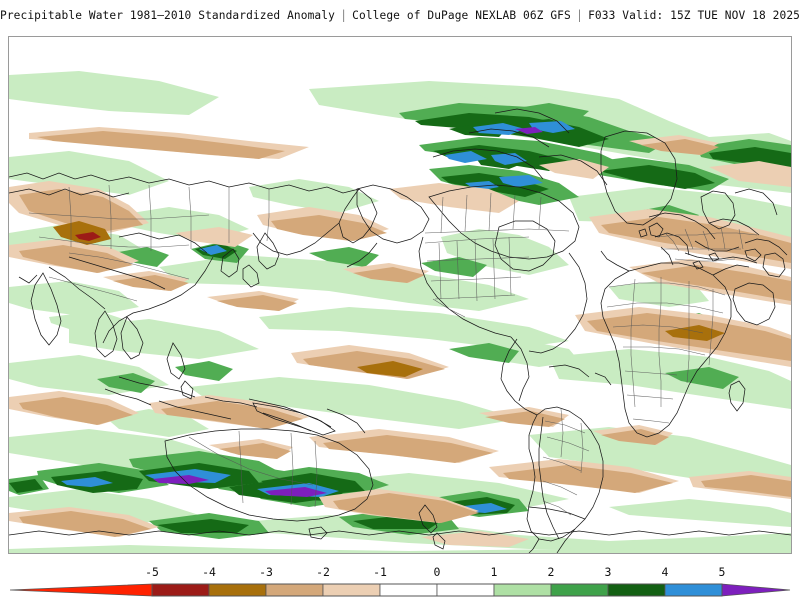 This screenshot has width=800, height=600. What do you see at coordinates (551, 572) in the screenshot?
I see `colorbar-tick-2: 2` at bounding box center [551, 572].